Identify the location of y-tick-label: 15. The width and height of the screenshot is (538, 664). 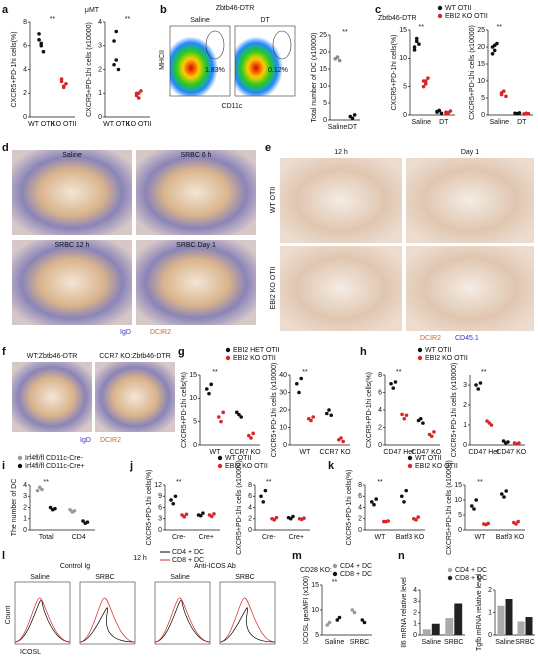
(403, 30).